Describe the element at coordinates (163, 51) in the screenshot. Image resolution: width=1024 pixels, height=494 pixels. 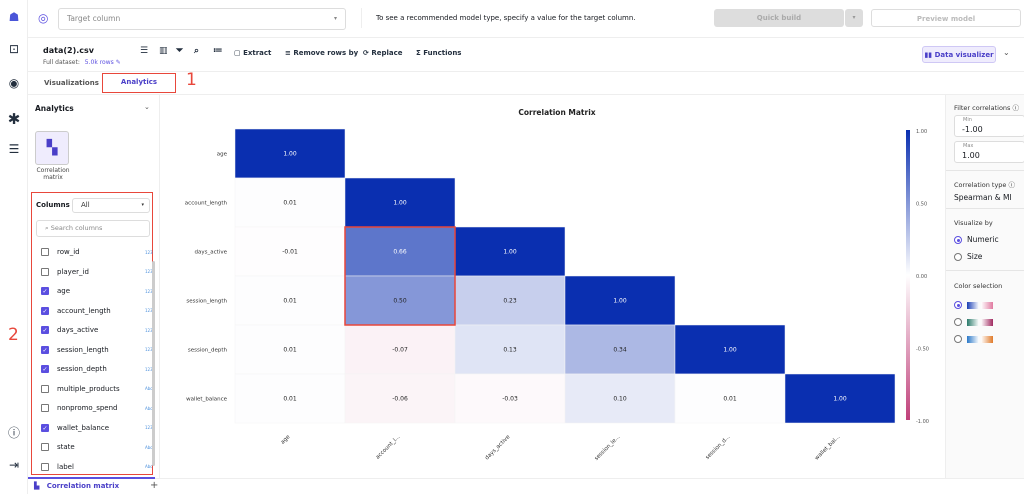
I see `column-view-icon: ▥` at that location.